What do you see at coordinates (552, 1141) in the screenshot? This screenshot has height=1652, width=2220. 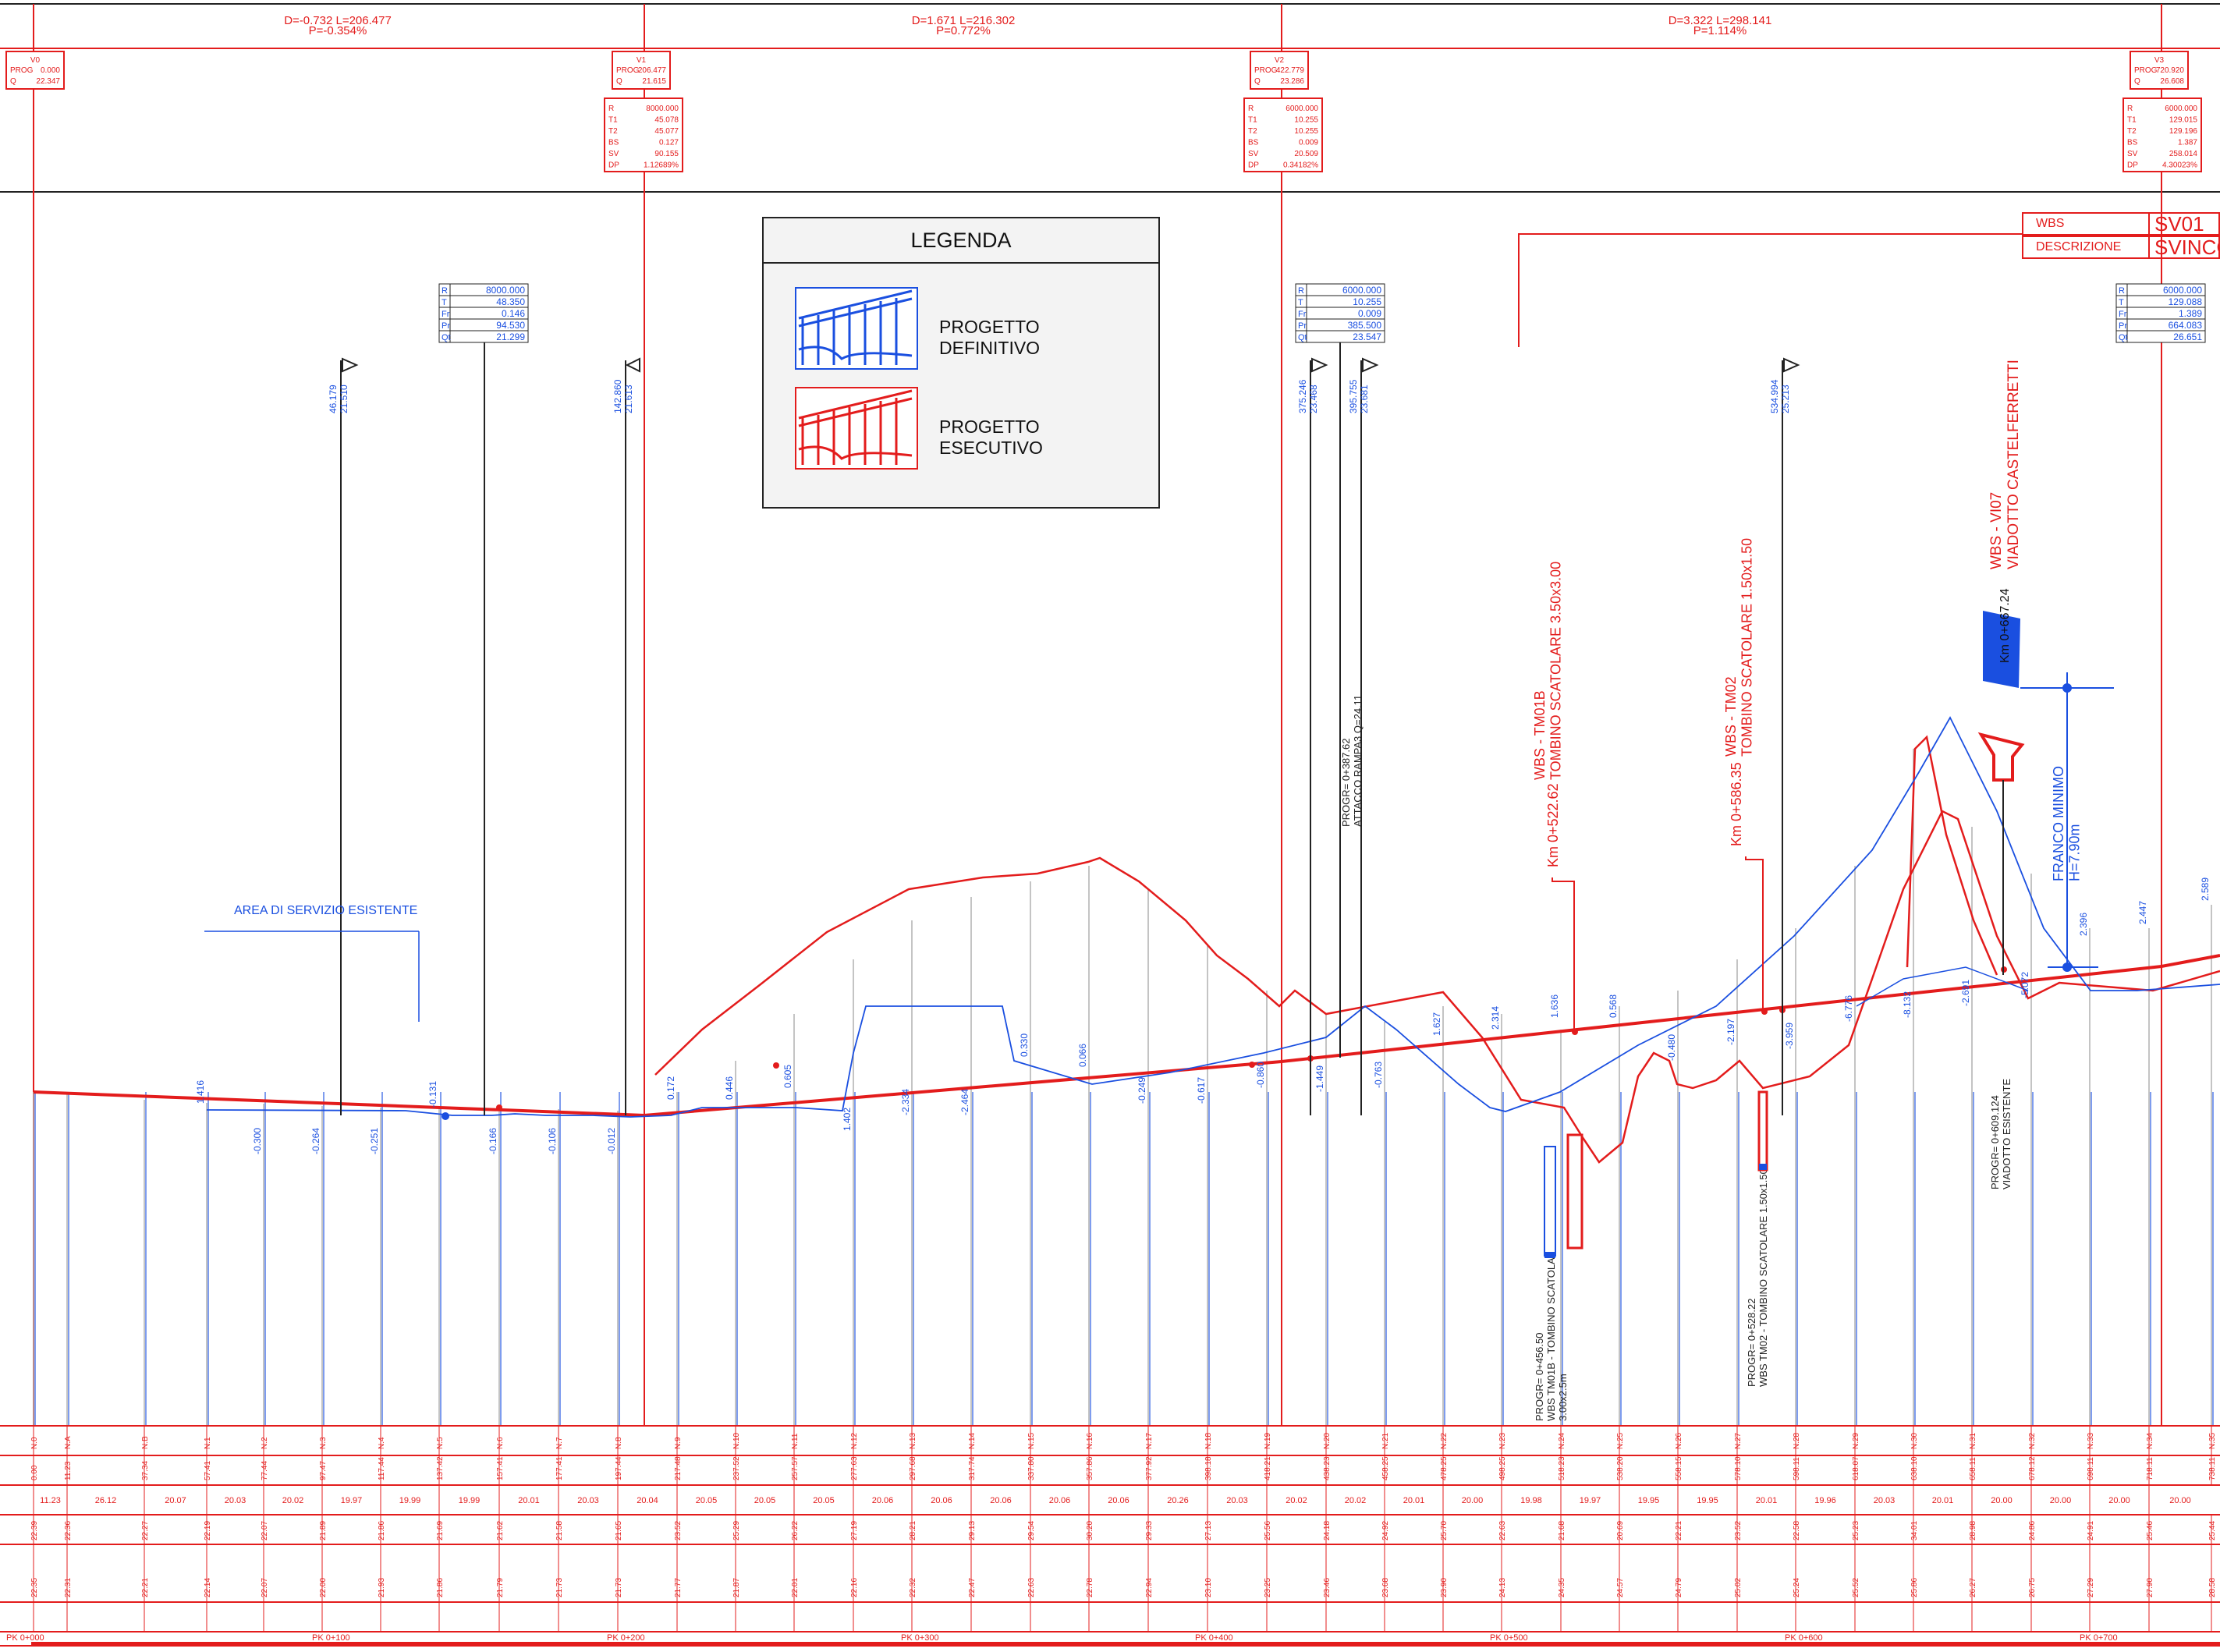 I see `section-diff-value: -0.106` at bounding box center [552, 1141].